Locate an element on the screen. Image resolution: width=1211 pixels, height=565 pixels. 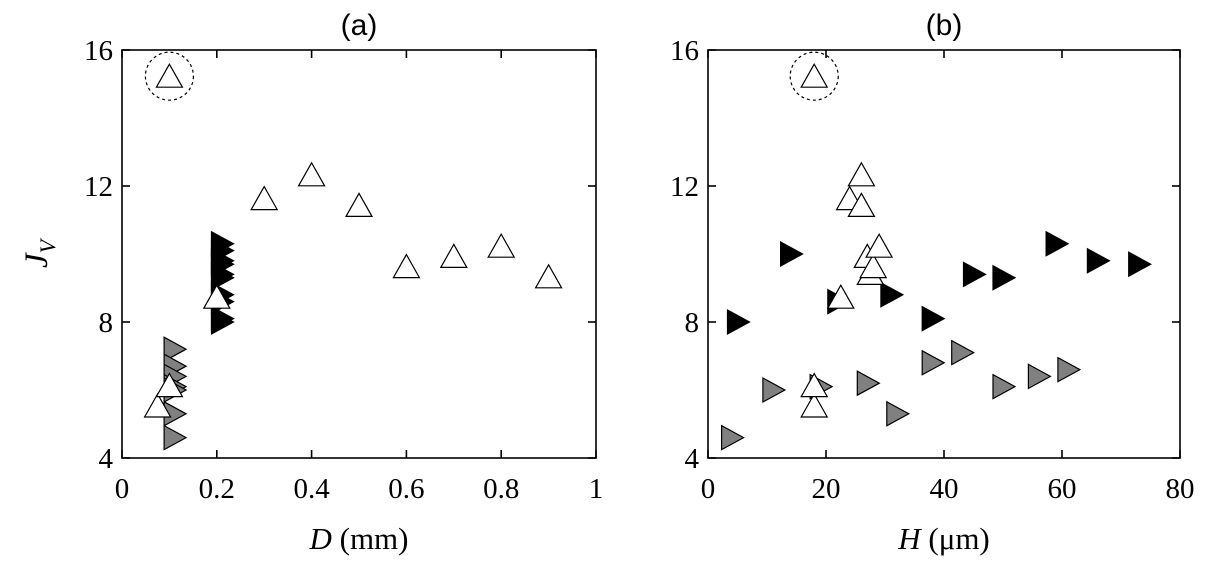
x-axis-label-unit: (mm) is located at coordinates (370, 538).